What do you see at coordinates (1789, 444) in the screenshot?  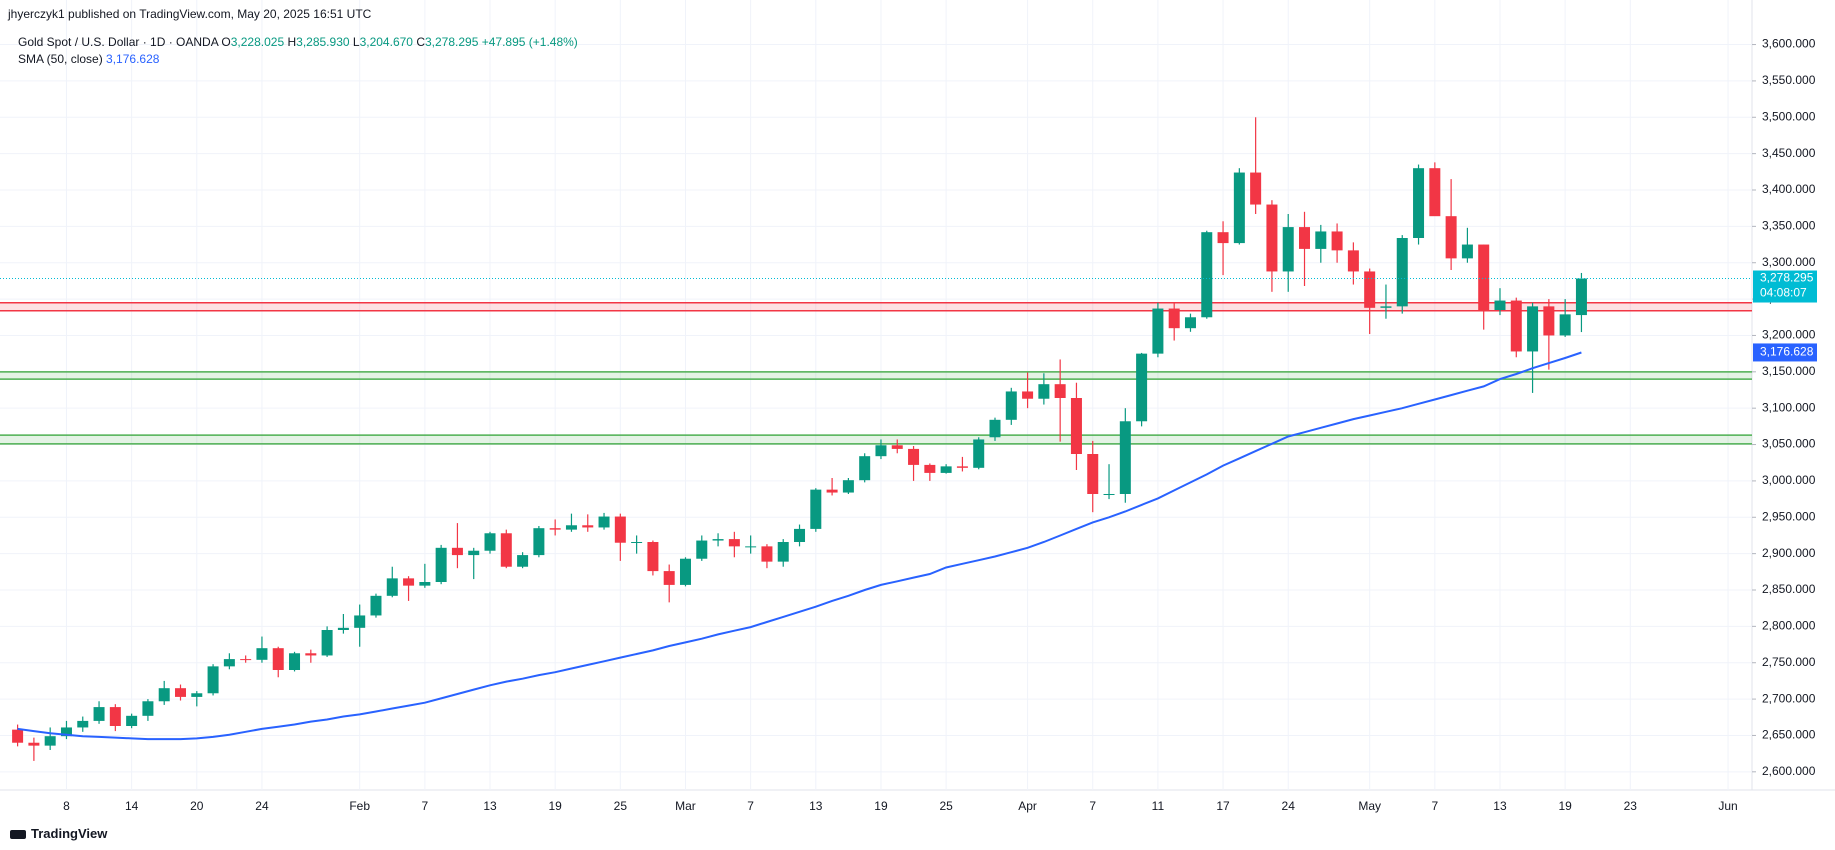 I see `y-tick-label: 3,050.000` at bounding box center [1789, 444].